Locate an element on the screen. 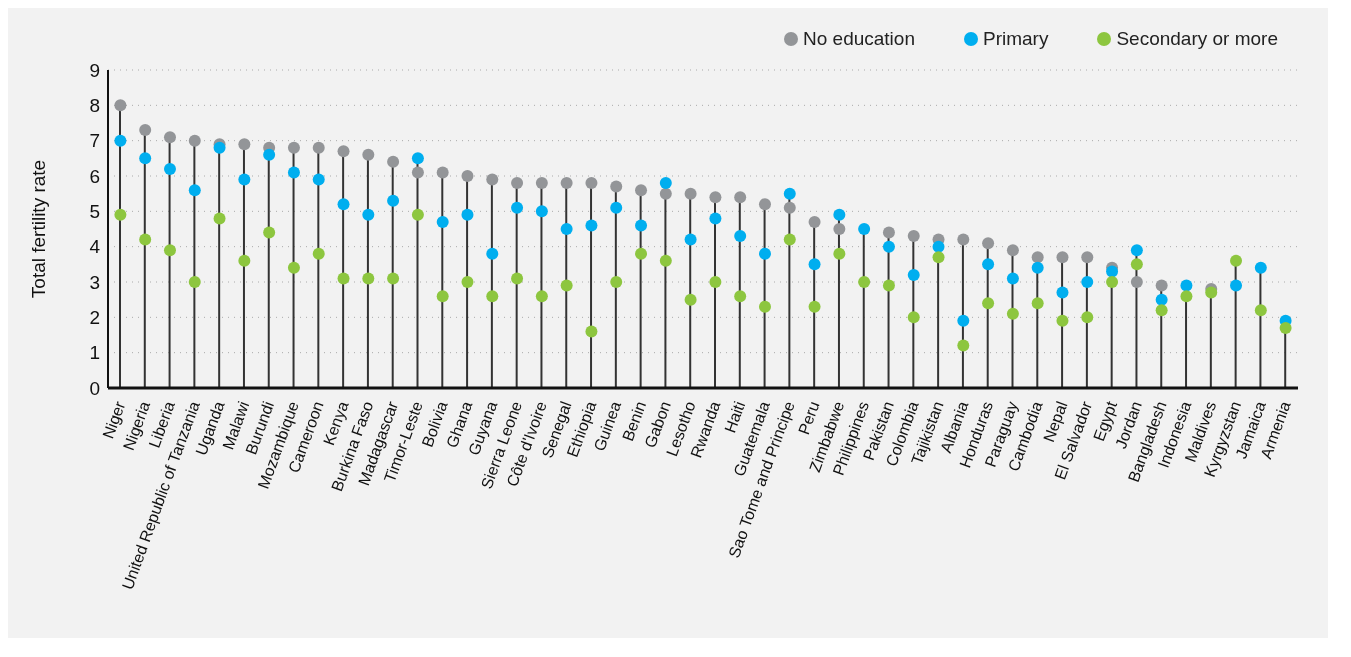 The height and width of the screenshot is (657, 1351). y-tick-label: 0 is located at coordinates (94, 388).